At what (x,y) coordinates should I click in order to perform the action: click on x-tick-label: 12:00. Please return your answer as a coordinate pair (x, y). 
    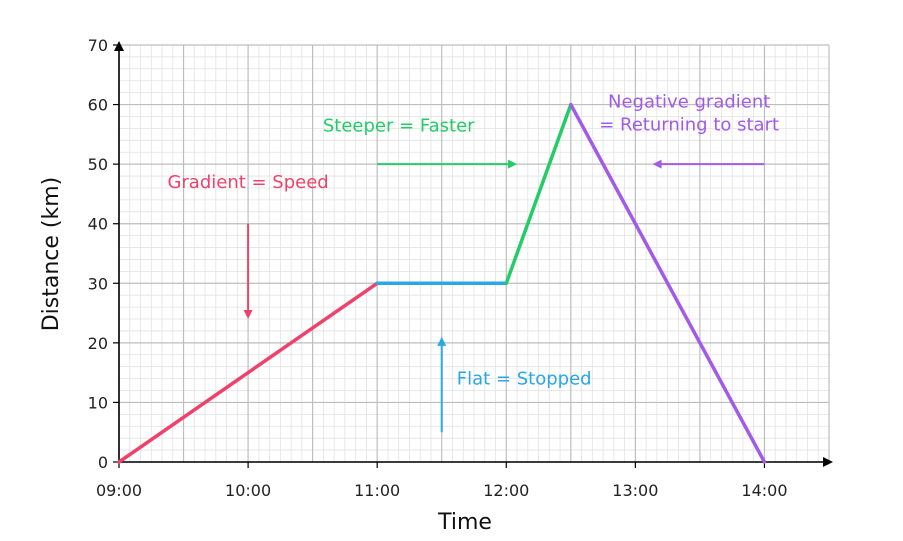
    Looking at the image, I should click on (506, 490).